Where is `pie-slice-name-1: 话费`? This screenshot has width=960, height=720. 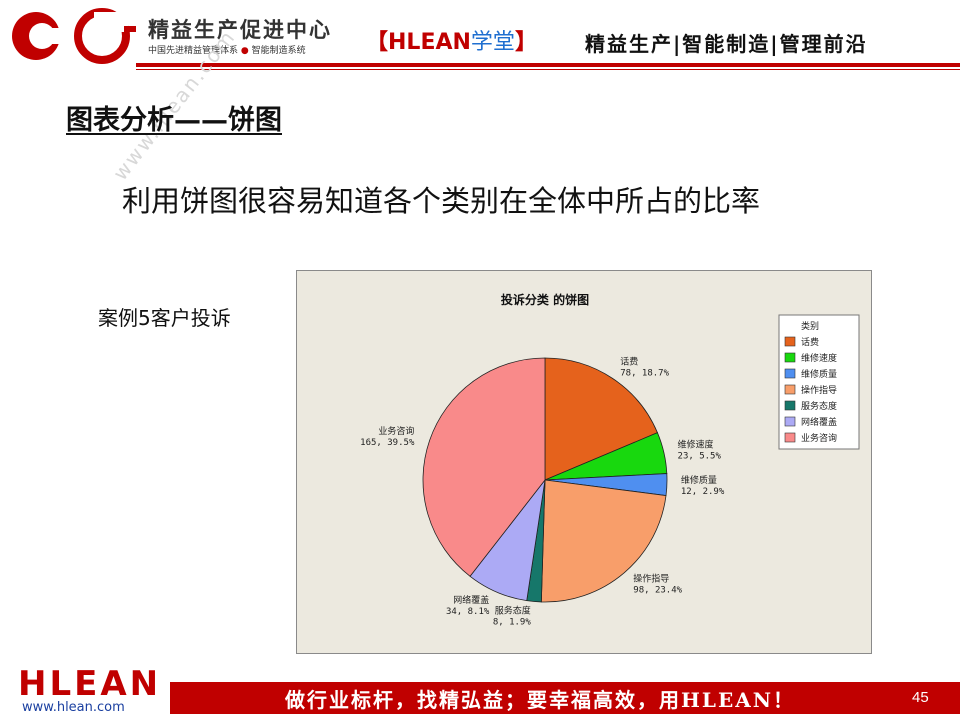
pie-slice-name-1: 话费 is located at coordinates (629, 362).